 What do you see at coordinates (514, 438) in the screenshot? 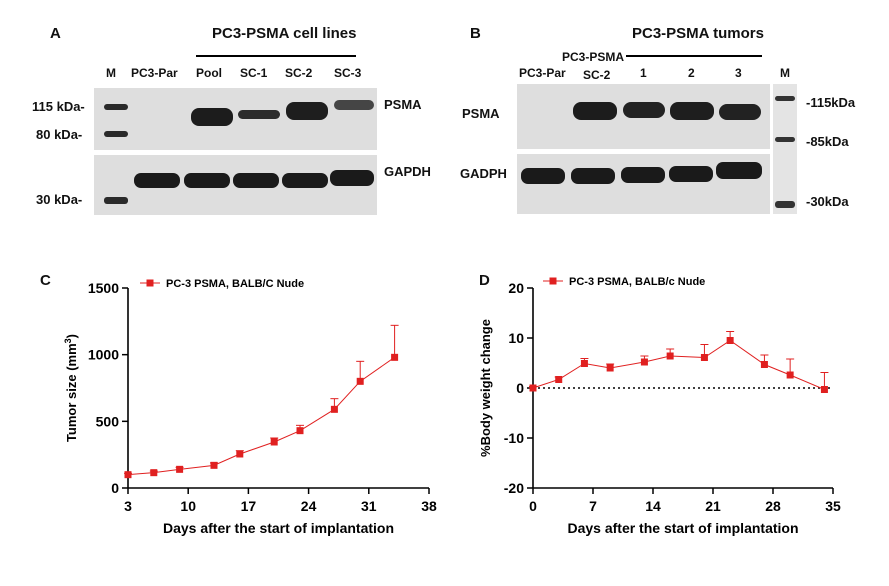
I see `y-tick-label: -10` at bounding box center [514, 438].